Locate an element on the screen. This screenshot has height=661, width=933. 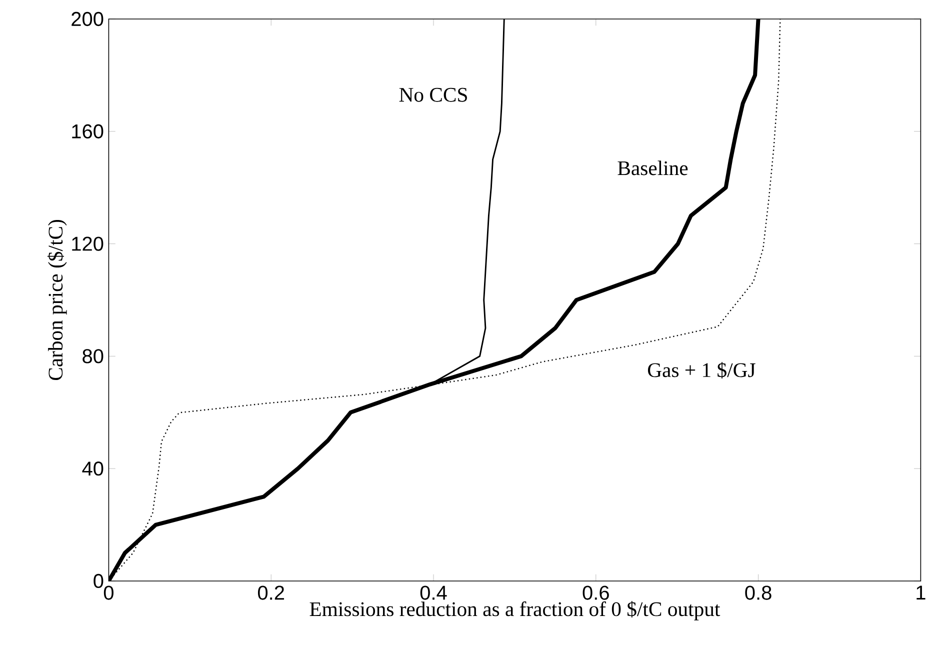
series-label: No CCS is located at coordinates (433, 95).